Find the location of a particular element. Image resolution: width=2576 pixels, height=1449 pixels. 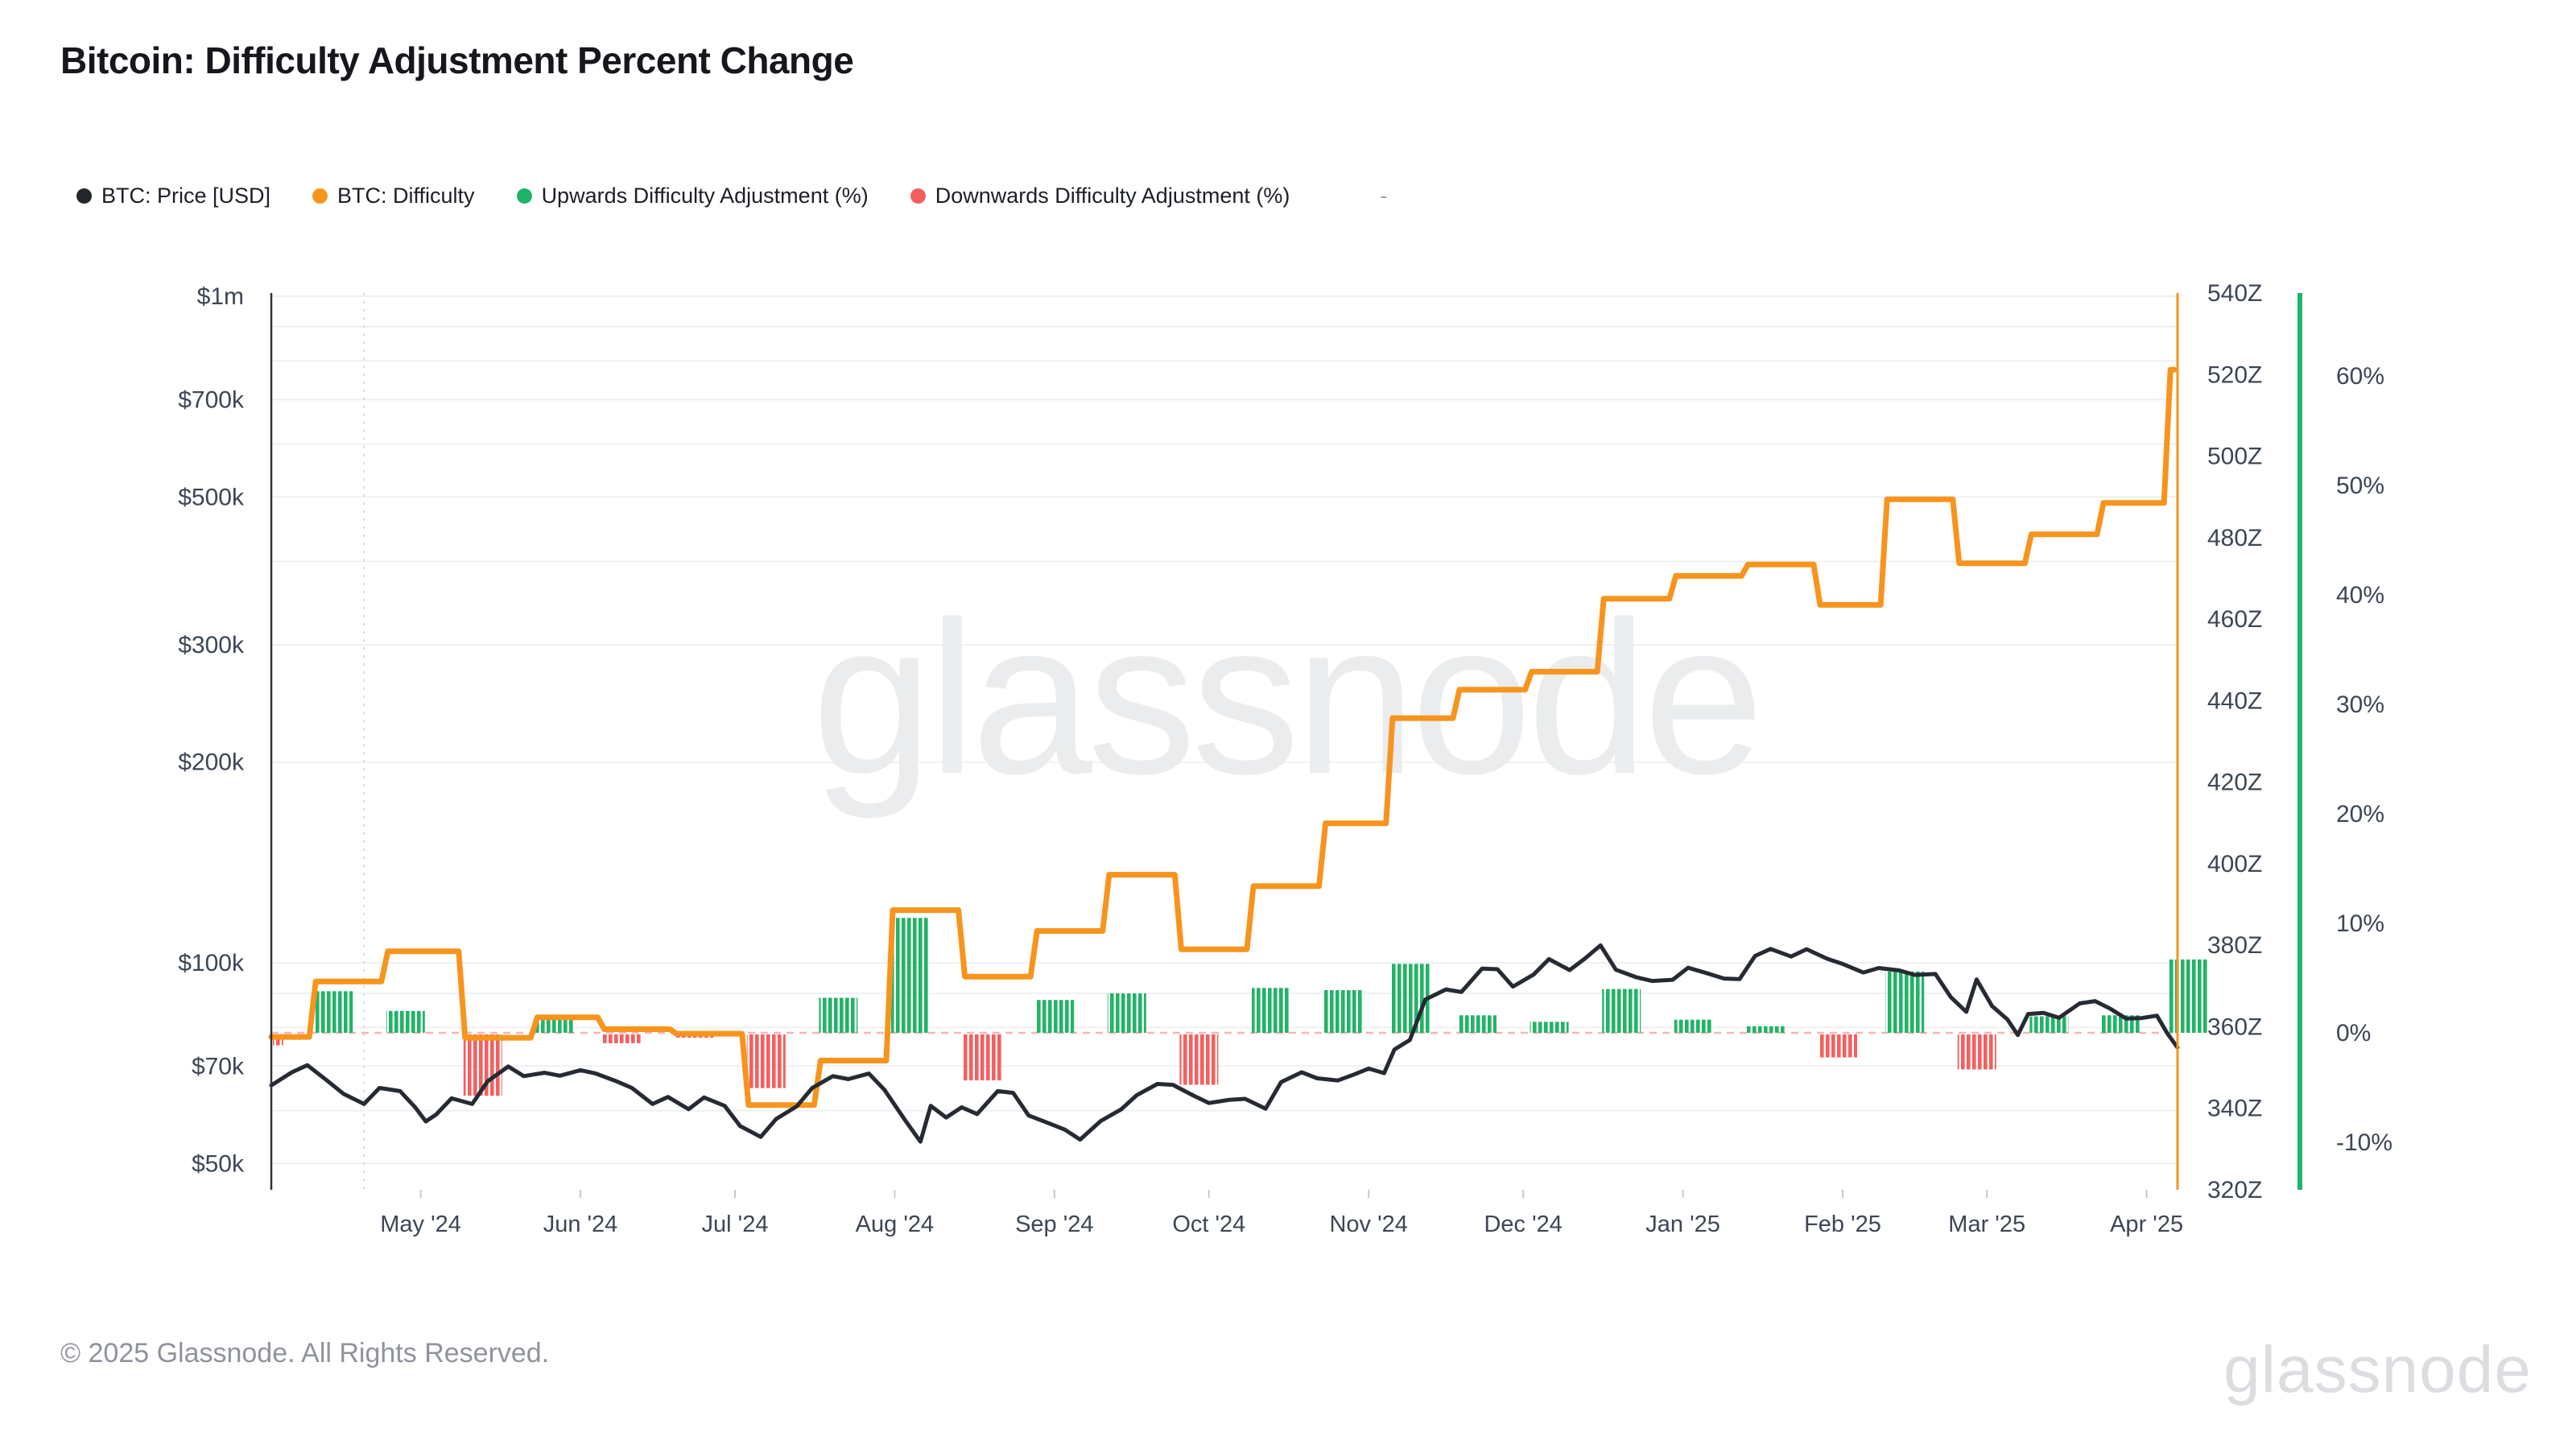

x-axis-month-label: Feb '25 is located at coordinates (1842, 1224).